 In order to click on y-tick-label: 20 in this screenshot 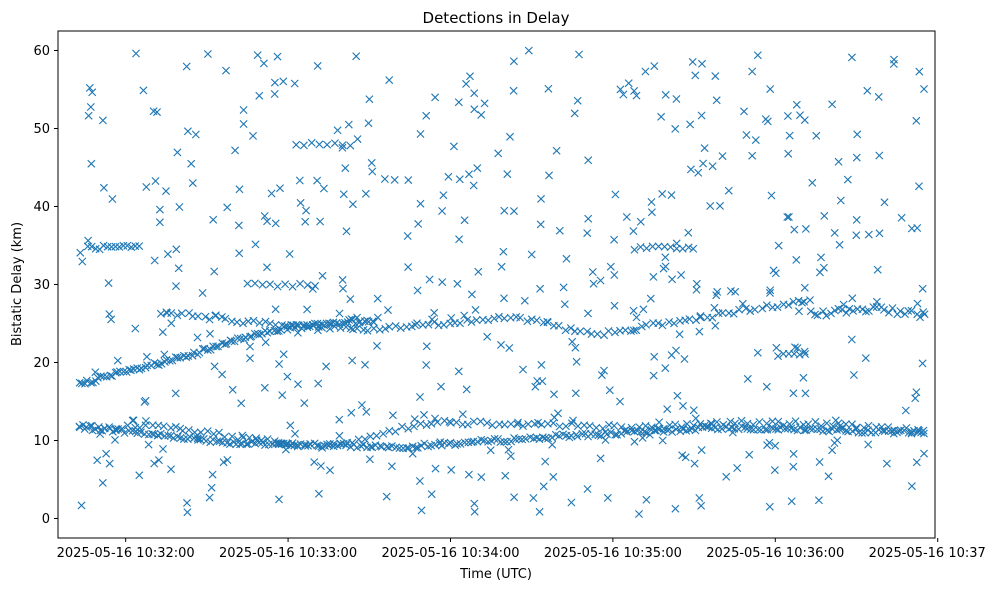, I will do `click(41, 363)`.